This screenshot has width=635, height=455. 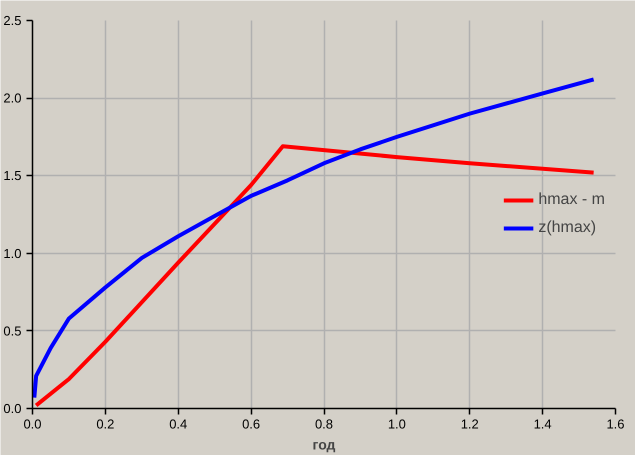 I want to click on x-tick-label: 1.6, so click(x=615, y=424).